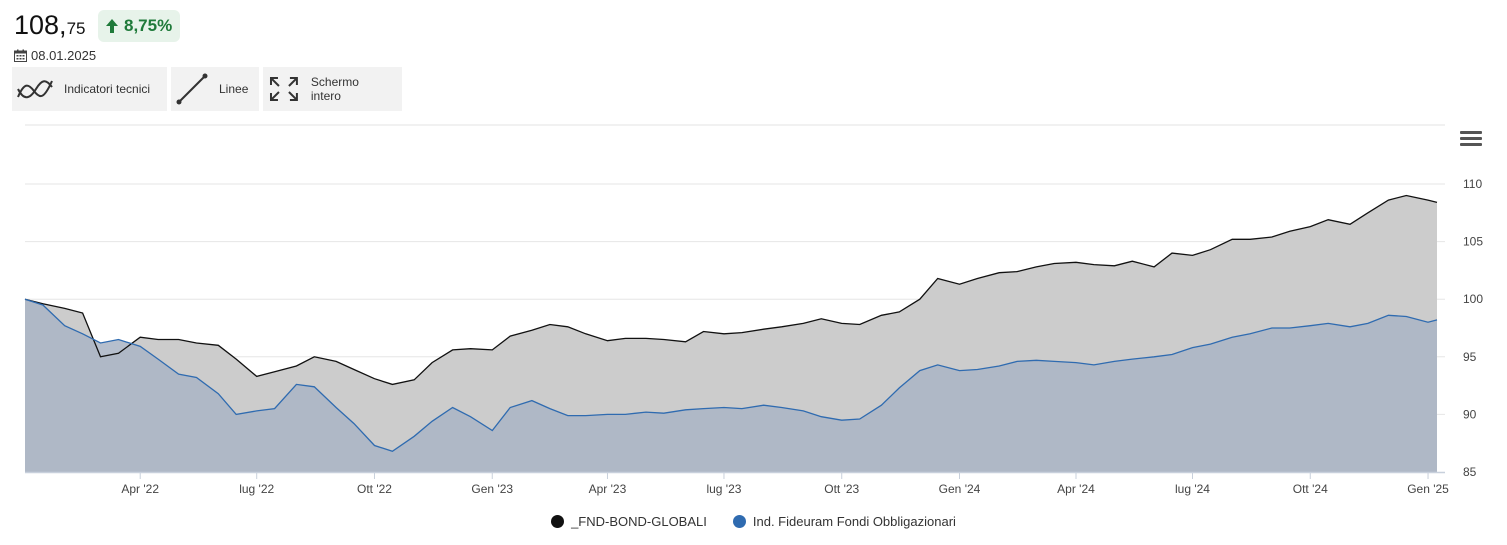  I want to click on current-price: 108,75, so click(49, 27).